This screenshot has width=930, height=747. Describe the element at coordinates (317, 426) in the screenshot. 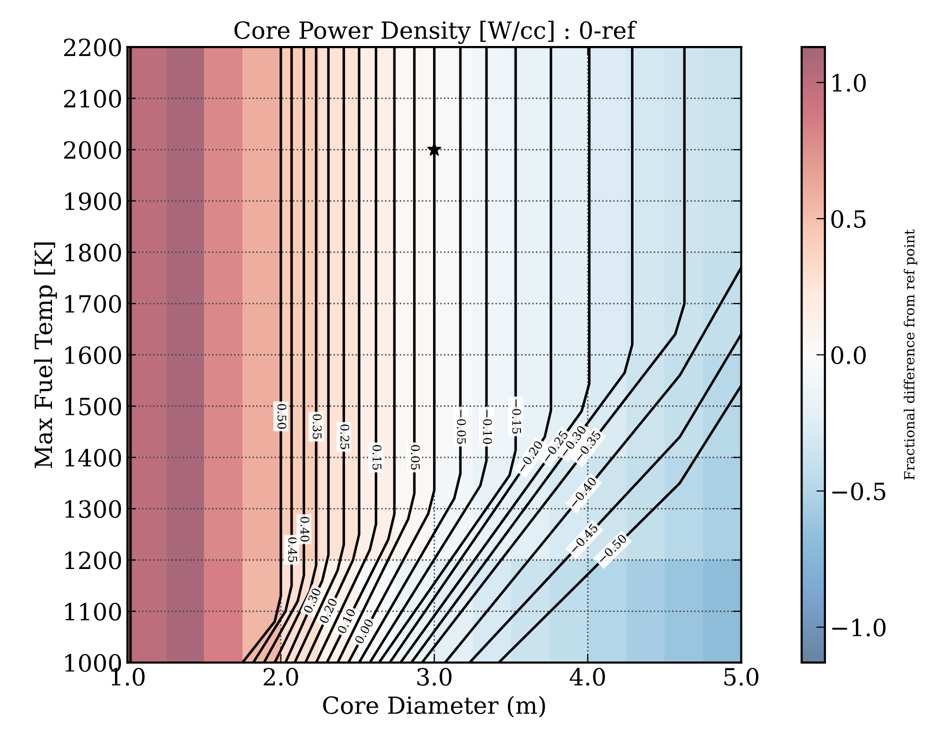

I see `annotation: 0.35` at that location.